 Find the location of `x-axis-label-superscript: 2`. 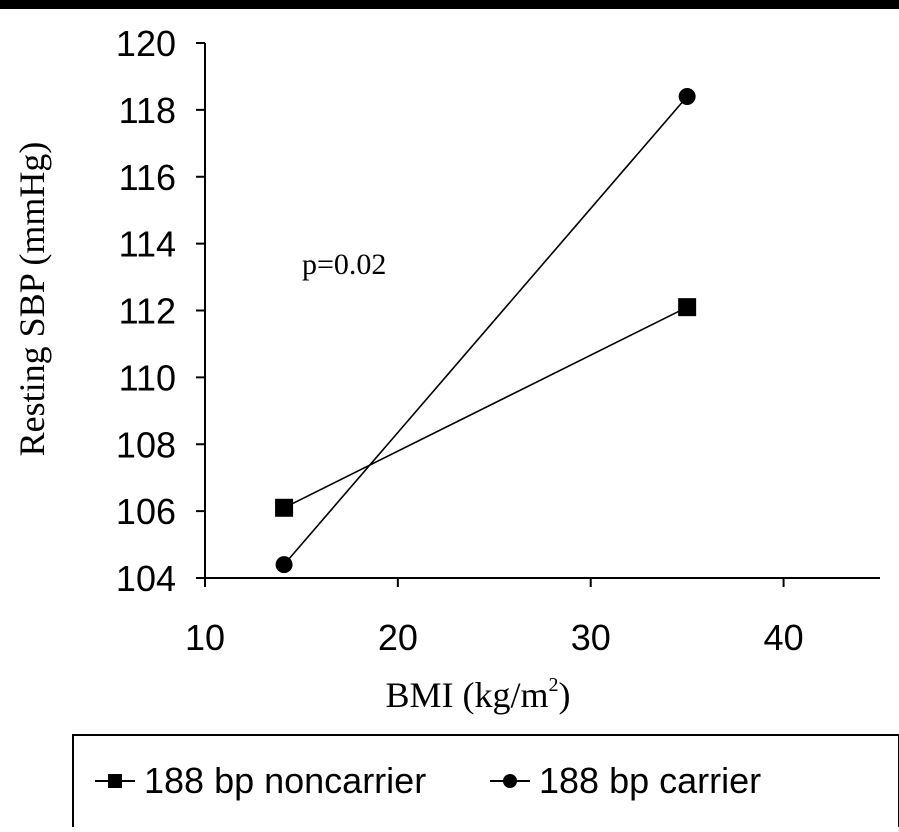

x-axis-label-superscript: 2 is located at coordinates (554, 685).